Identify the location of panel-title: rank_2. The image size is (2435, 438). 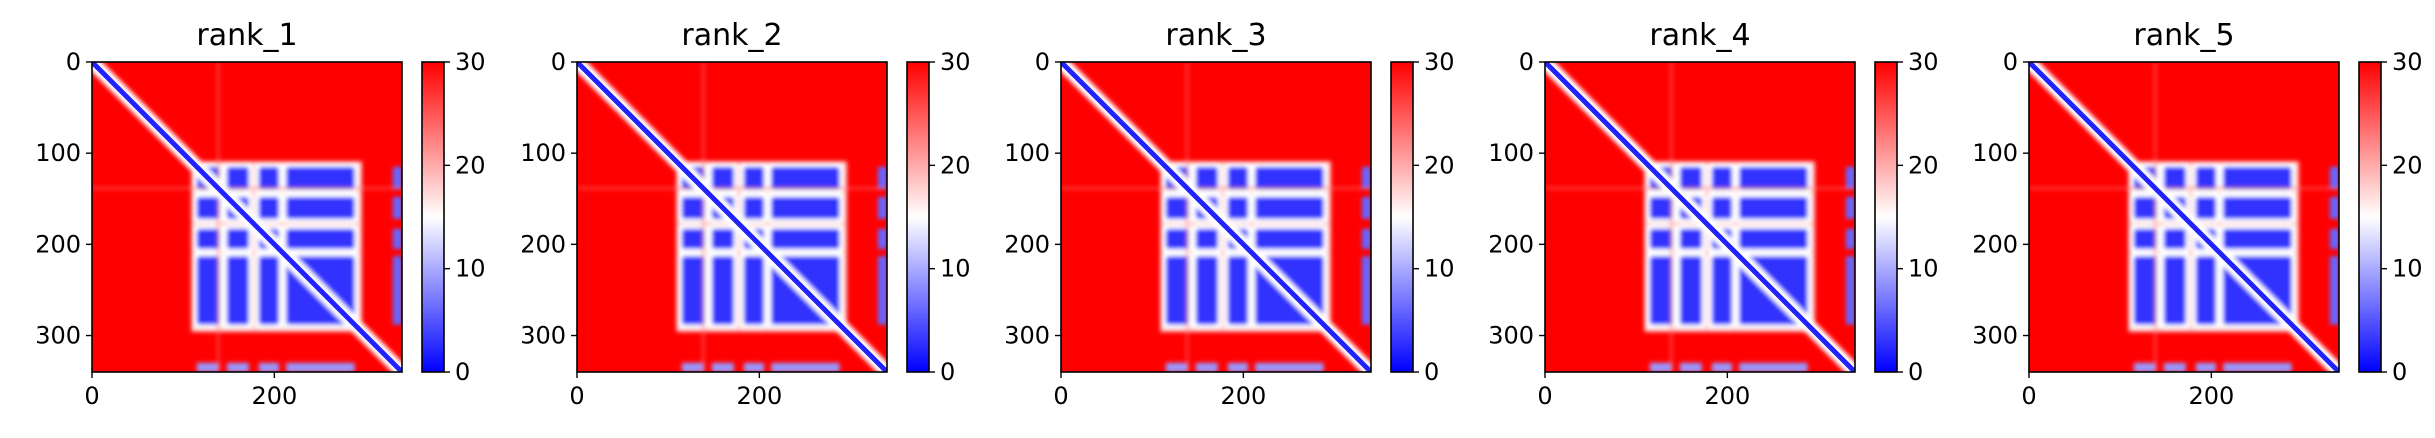
(731, 35).